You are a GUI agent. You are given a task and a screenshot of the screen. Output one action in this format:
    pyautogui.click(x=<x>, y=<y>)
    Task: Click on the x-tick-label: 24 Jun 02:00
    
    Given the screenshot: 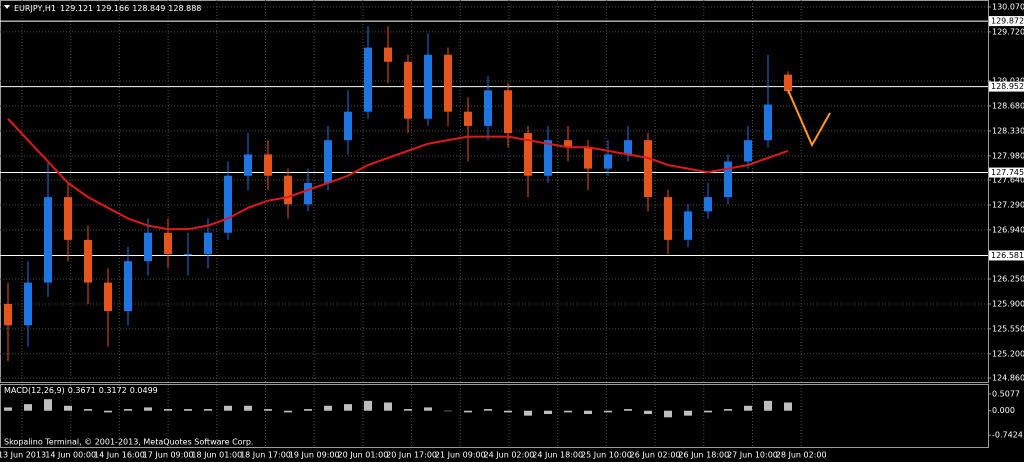 What is the action you would take?
    pyautogui.click(x=509, y=455)
    